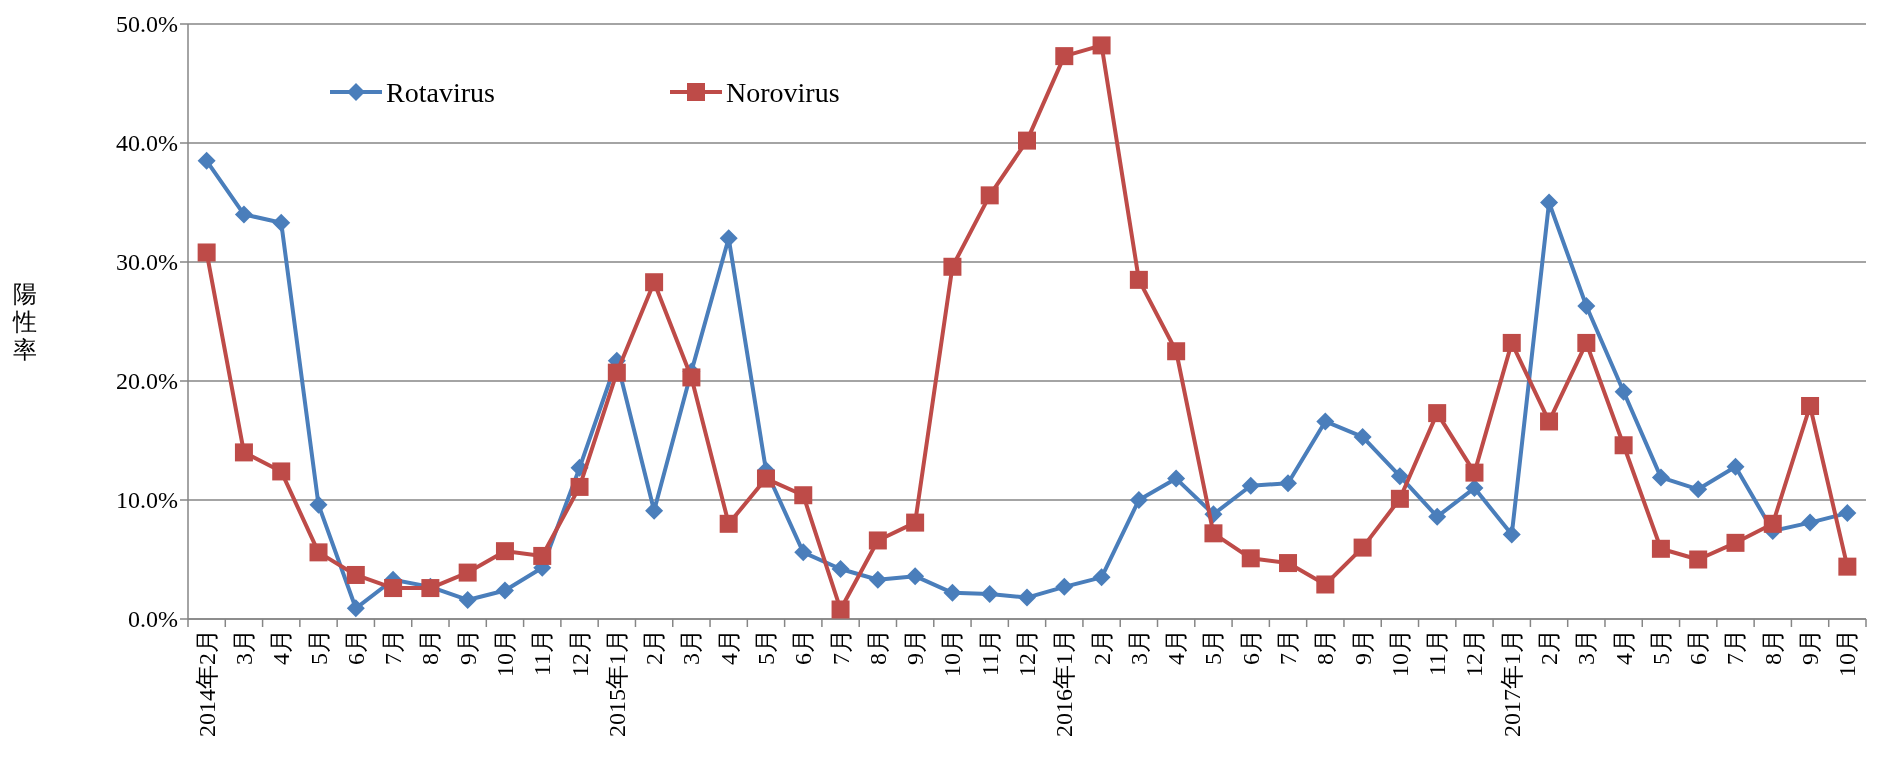 The width and height of the screenshot is (1881, 778). I want to click on x-tick-label: 2017年1月, so click(1511, 683).